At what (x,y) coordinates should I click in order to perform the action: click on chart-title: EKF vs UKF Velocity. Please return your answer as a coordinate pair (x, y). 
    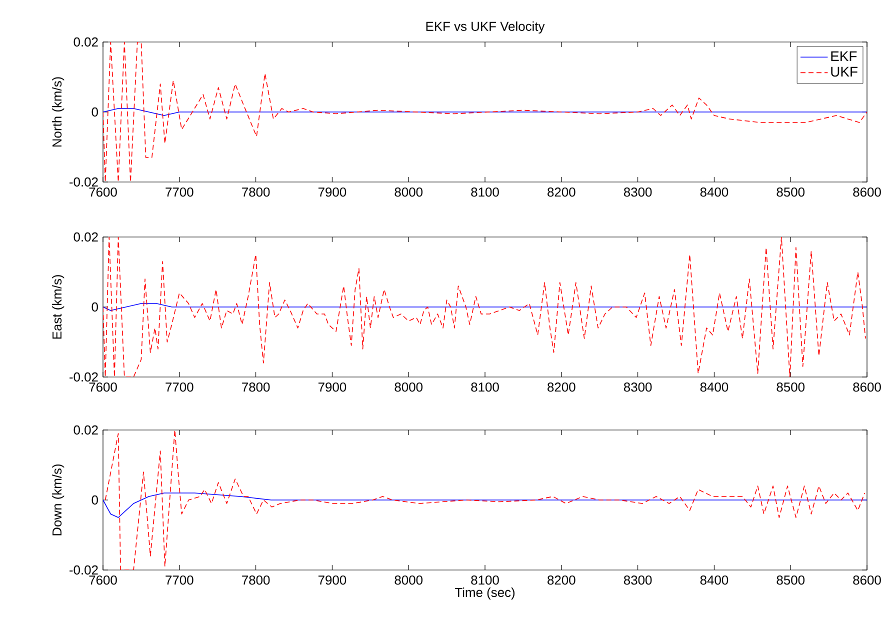
    Looking at the image, I should click on (485, 27).